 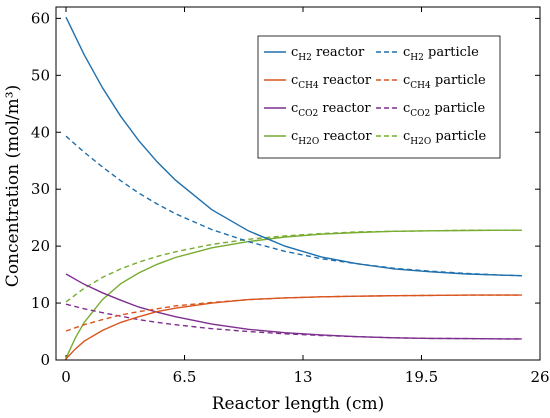 I want to click on legend-label: cCO2 reactor, so click(x=331, y=110).